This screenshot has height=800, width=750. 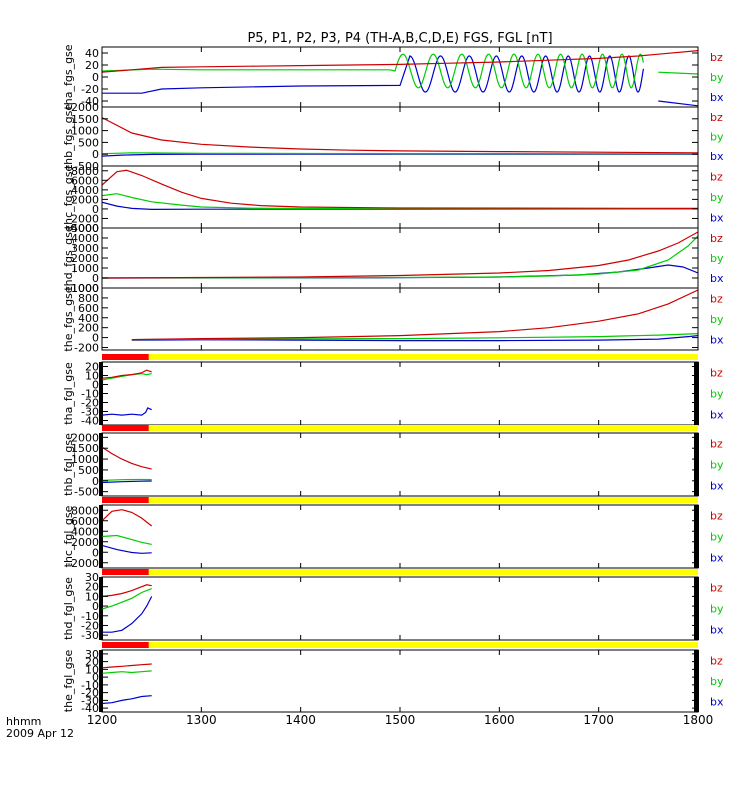 What do you see at coordinates (90, 101) in the screenshot?
I see `y-tick-label: -40` at bounding box center [90, 101].